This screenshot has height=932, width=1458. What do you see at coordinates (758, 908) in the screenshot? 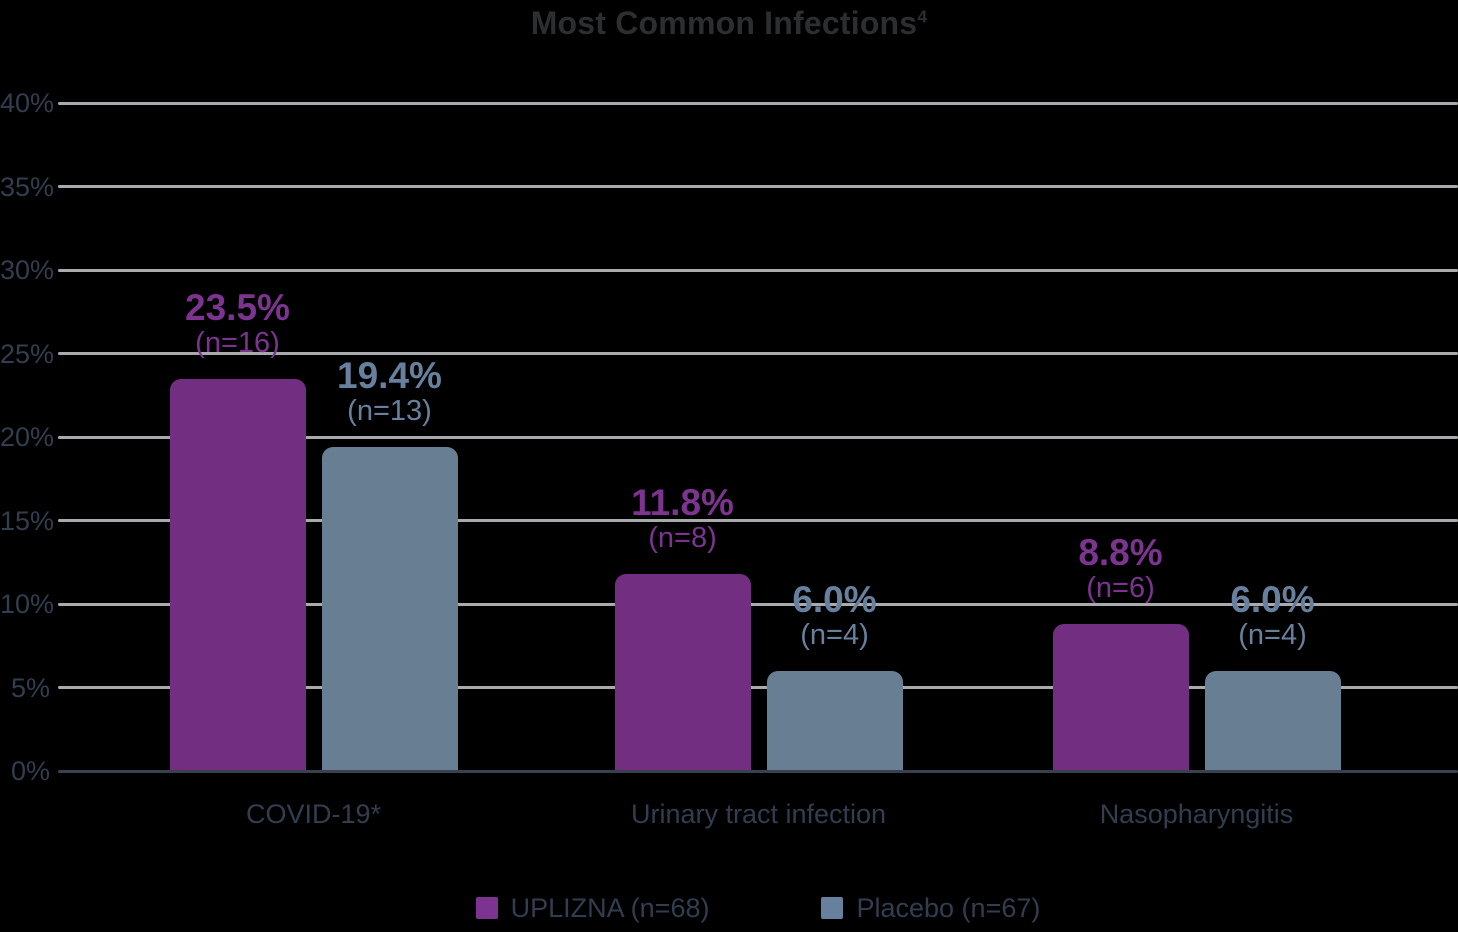
I see `legend: UPLIZNA (n=68) Placebo (n=67)` at bounding box center [758, 908].